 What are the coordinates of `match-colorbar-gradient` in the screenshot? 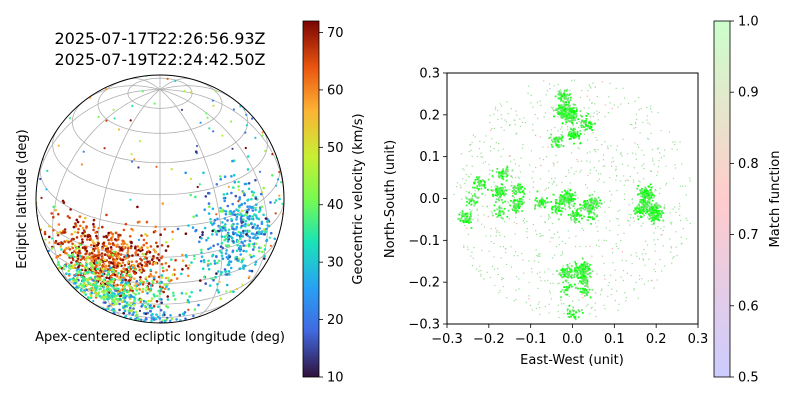 It's located at (722, 199).